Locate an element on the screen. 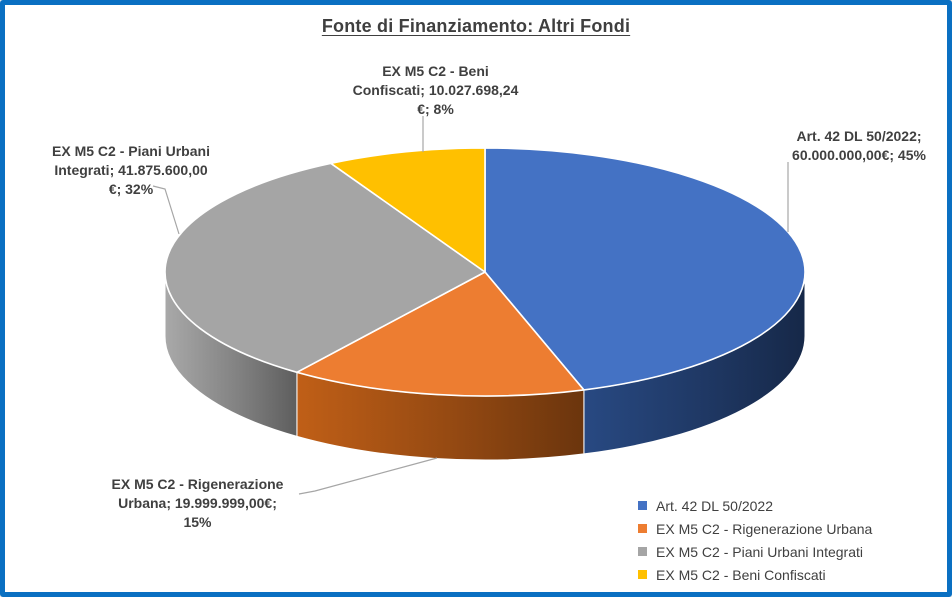 Image resolution: width=952 pixels, height=597 pixels. legend-item-ex-m5-c2-rigenerazione-urbana: EX M5 C2 - Rigenerazione Urbana is located at coordinates (755, 528).